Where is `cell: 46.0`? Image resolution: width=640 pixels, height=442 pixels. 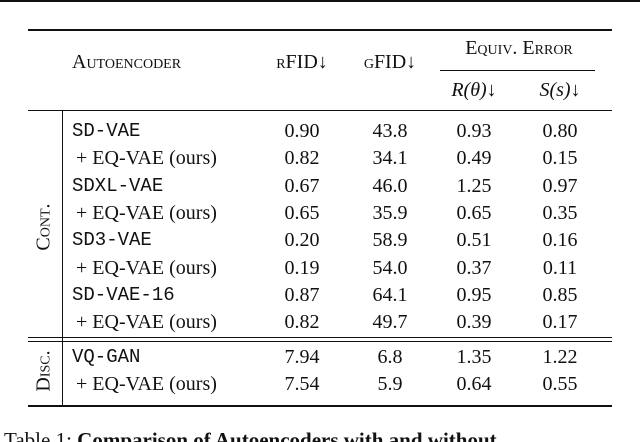 cell: 46.0 is located at coordinates (390, 185).